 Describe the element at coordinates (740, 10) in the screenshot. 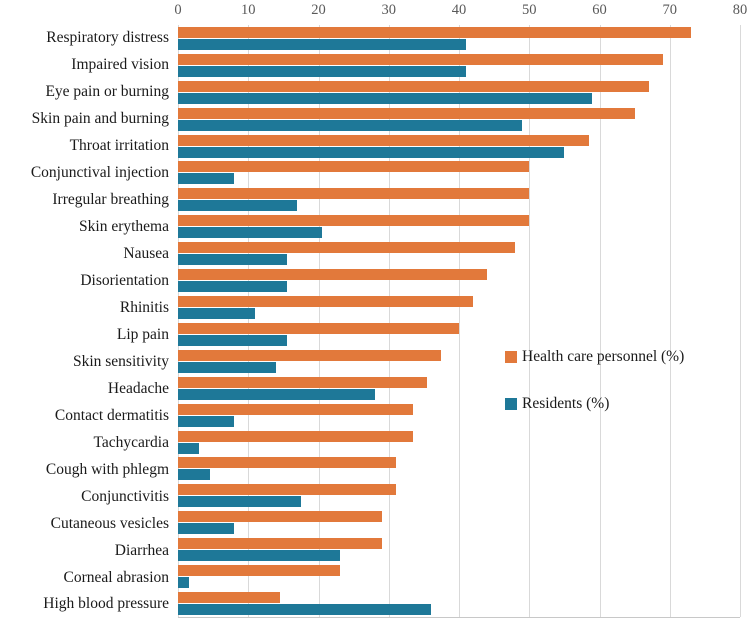

I see `x-tick-label: 80` at that location.